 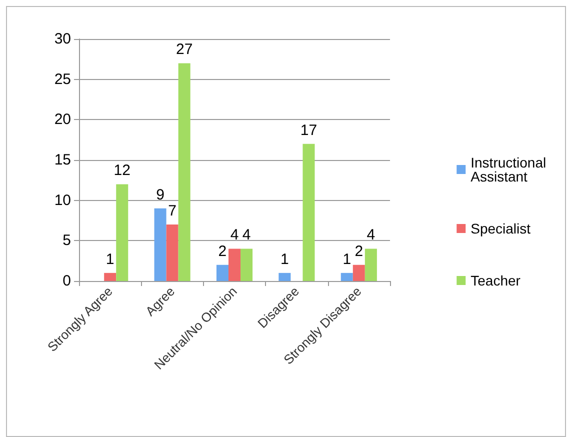 What do you see at coordinates (184, 49) in the screenshot?
I see `data-label: 27` at bounding box center [184, 49].